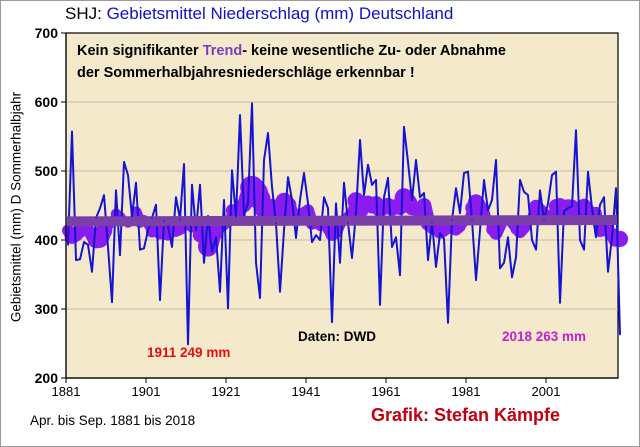  I want to click on x-tick-label: 1921, so click(226, 391).